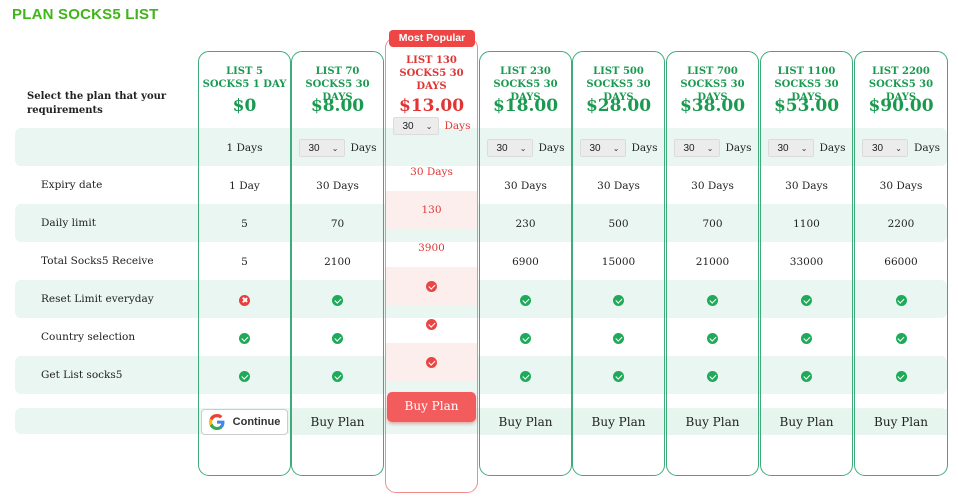  I want to click on popular-row-bg, so click(431, 210).